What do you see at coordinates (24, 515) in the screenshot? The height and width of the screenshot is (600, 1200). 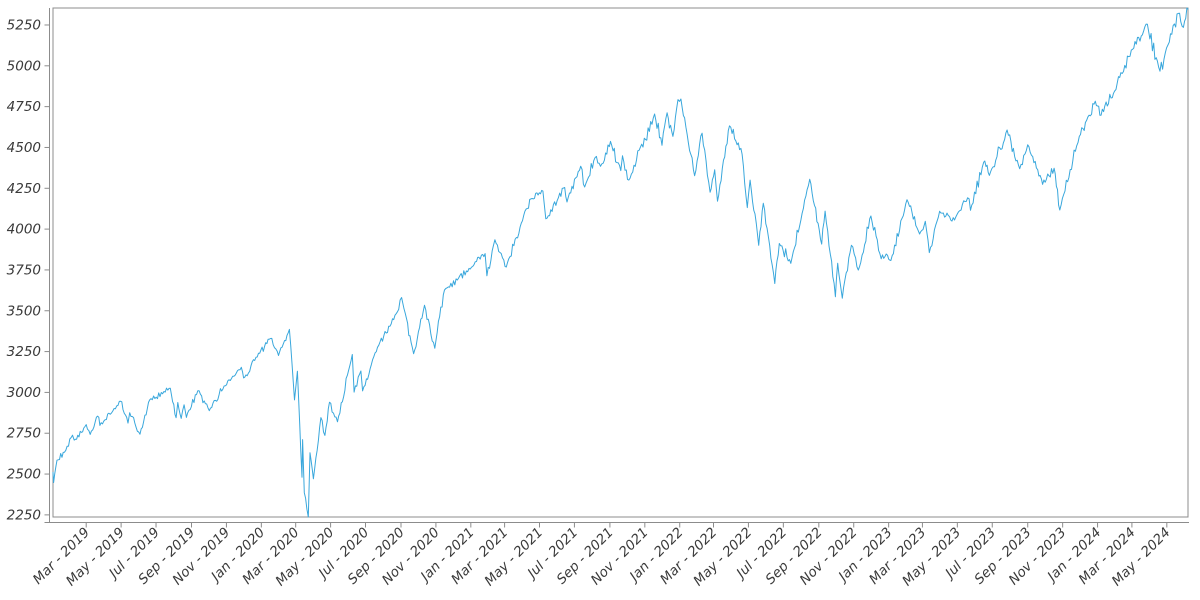 I see `y-tick-label: 2250` at bounding box center [24, 515].